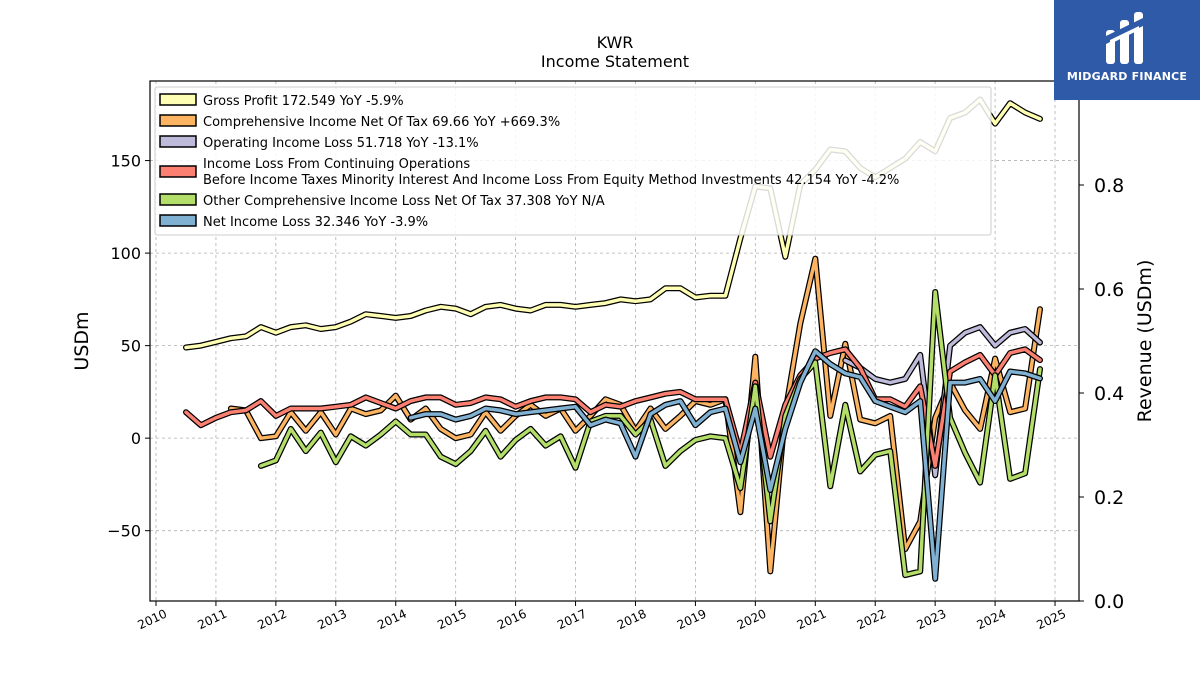 This screenshot has width=1200, height=675. What do you see at coordinates (125, 253) in the screenshot?
I see `y-left-tick-label: 100` at bounding box center [125, 253].